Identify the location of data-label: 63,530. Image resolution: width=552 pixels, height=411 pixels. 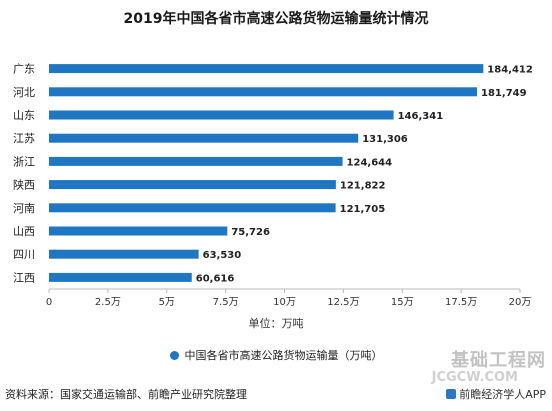
(222, 255).